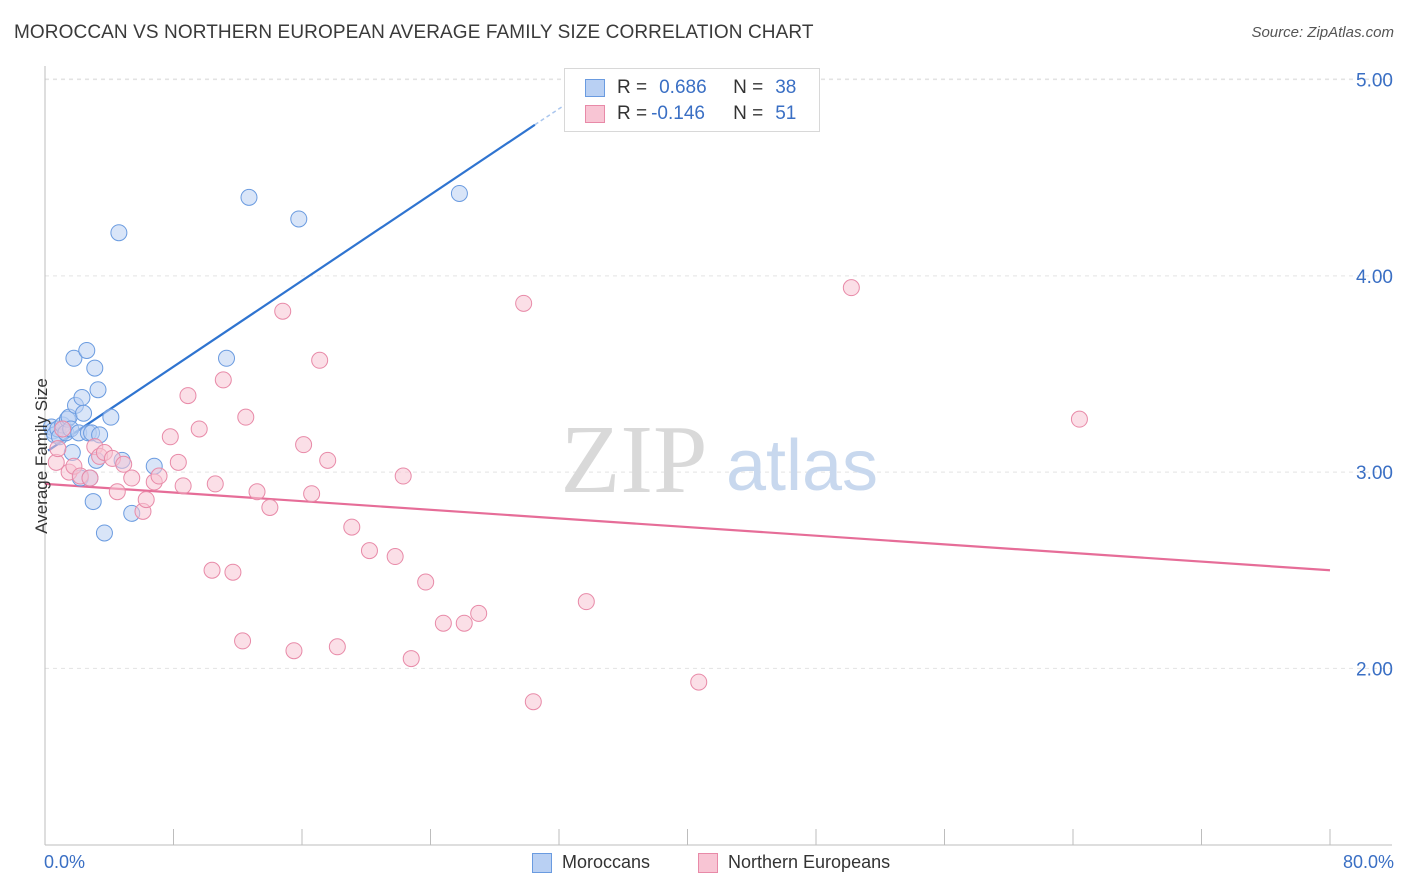 The width and height of the screenshot is (1406, 892). Describe the element at coordinates (542, 862) in the screenshot. I see `series-swatch-moroccans` at that location.